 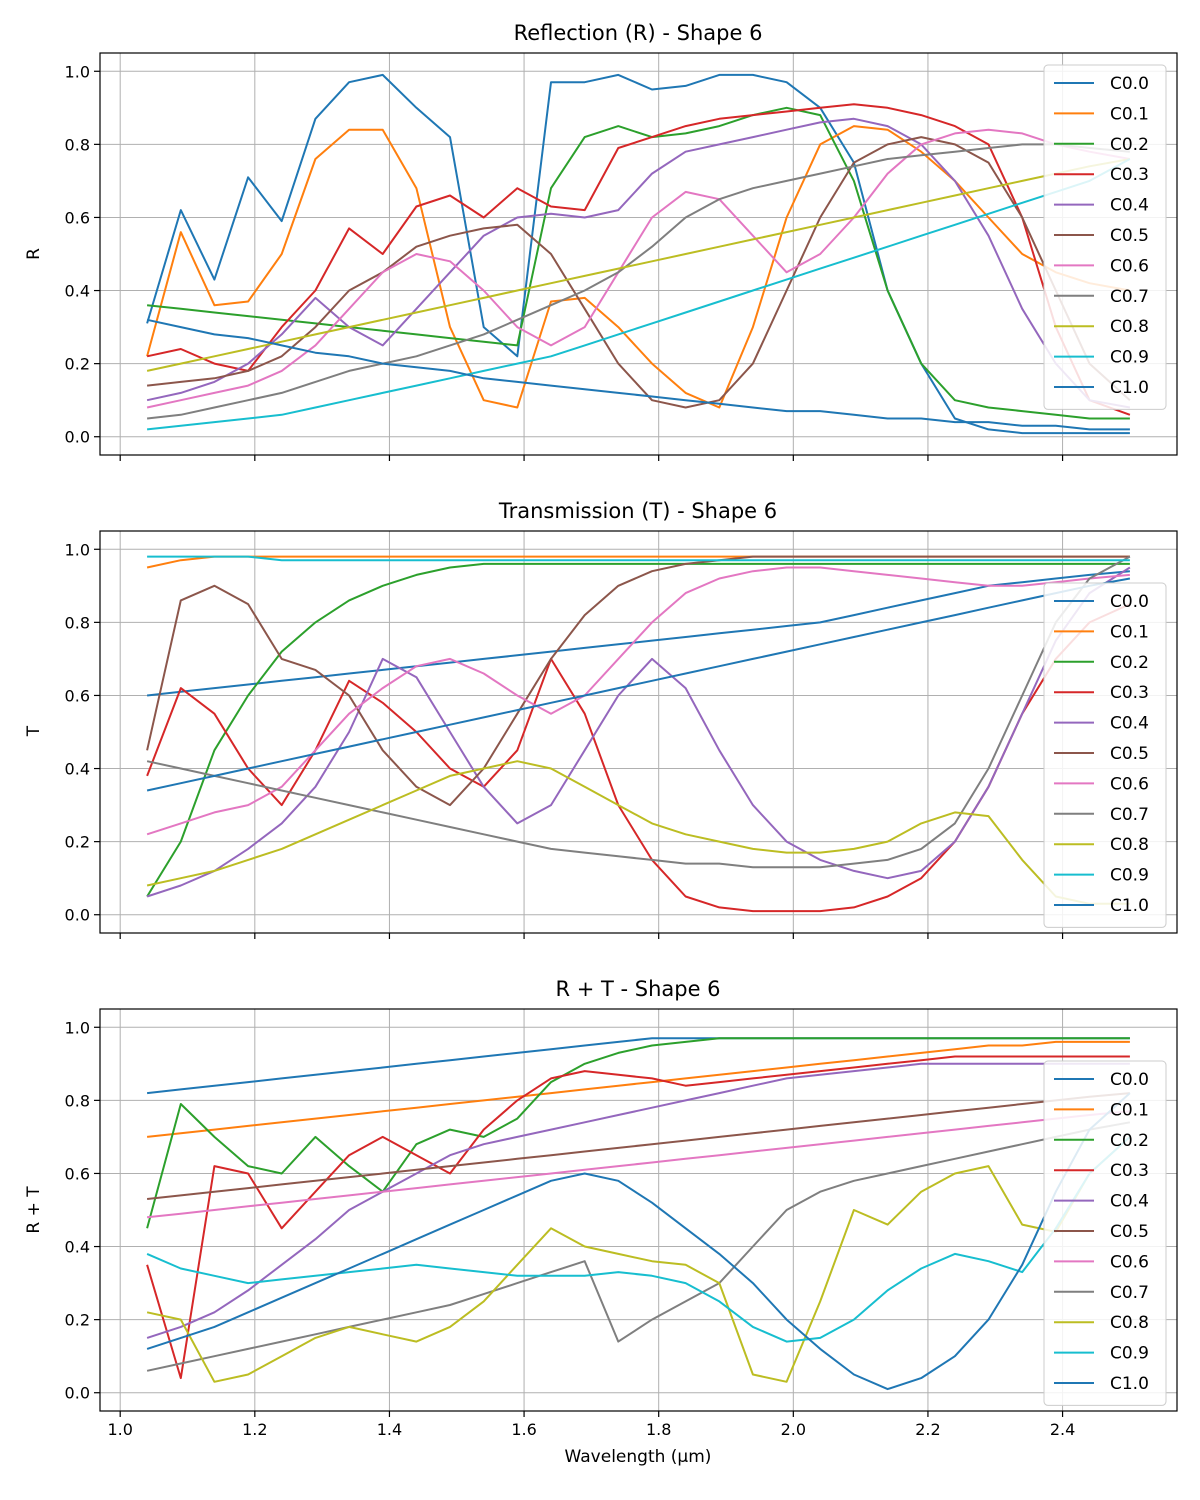 What do you see at coordinates (658, 1429) in the screenshot?
I see `x-tick-label: 1.8` at bounding box center [658, 1429].